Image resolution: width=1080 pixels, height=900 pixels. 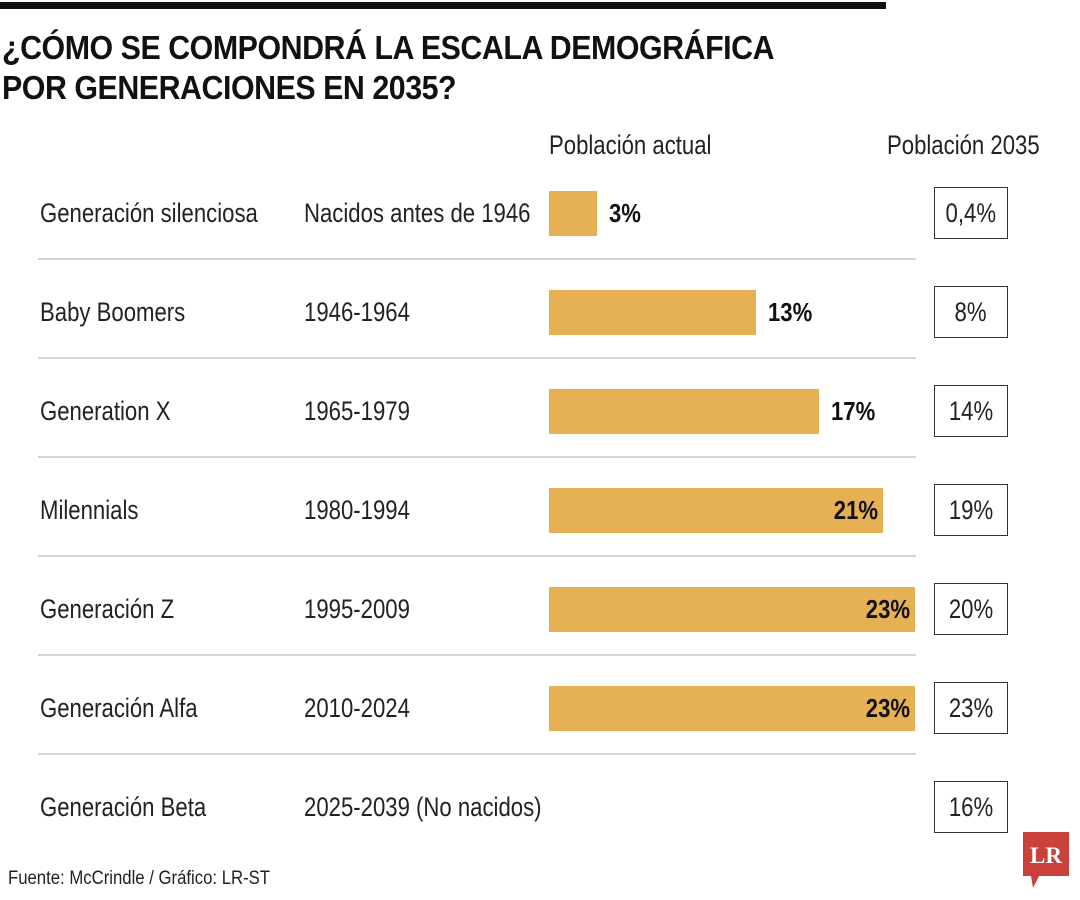 I want to click on logo-bubble, so click(x=1046, y=860).